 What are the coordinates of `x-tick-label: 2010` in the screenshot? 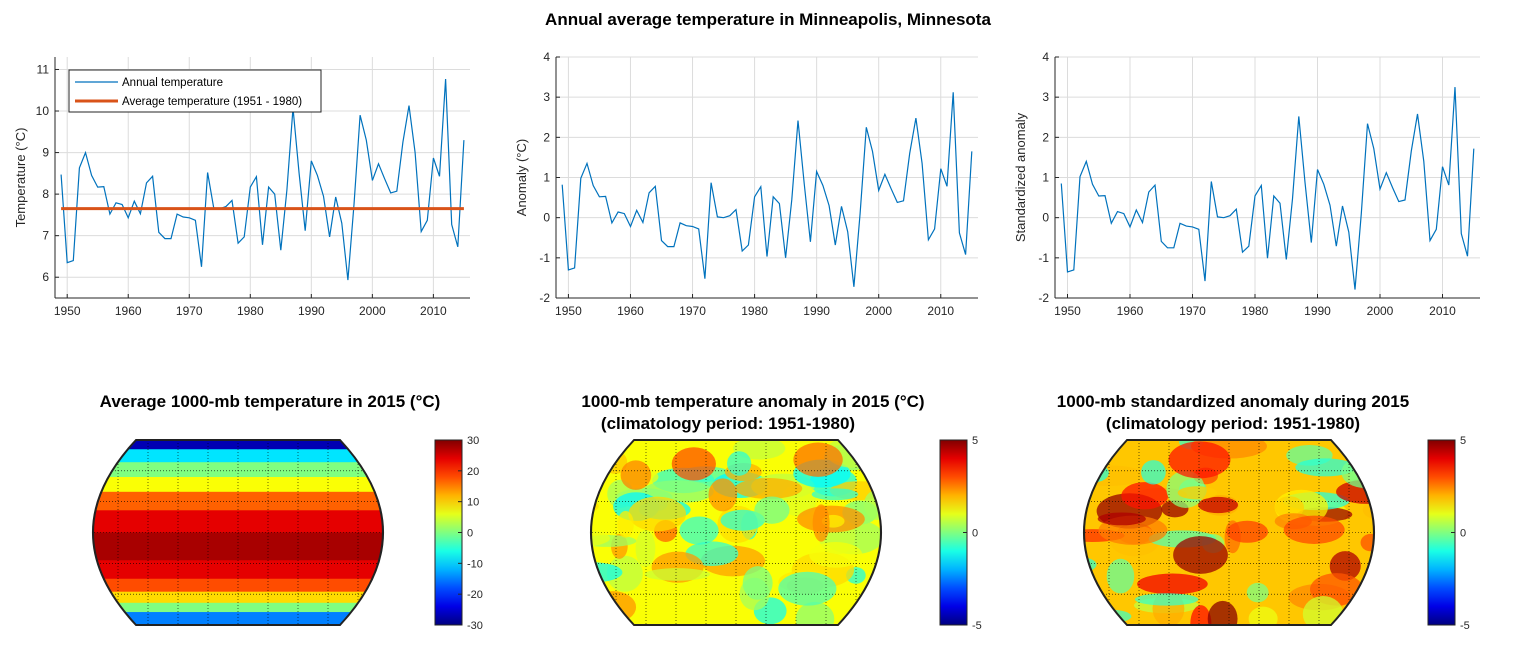 It's located at (1442, 311).